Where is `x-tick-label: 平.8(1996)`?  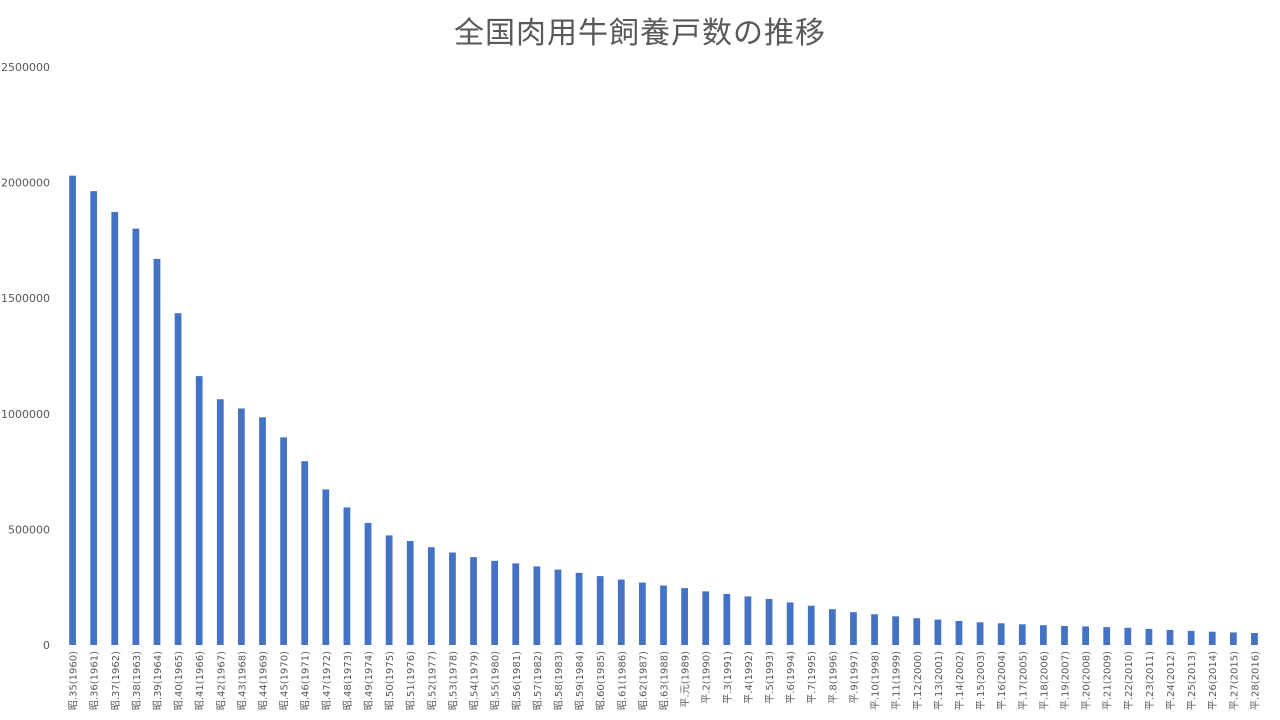 x-tick-label: 平.8(1996) is located at coordinates (833, 677).